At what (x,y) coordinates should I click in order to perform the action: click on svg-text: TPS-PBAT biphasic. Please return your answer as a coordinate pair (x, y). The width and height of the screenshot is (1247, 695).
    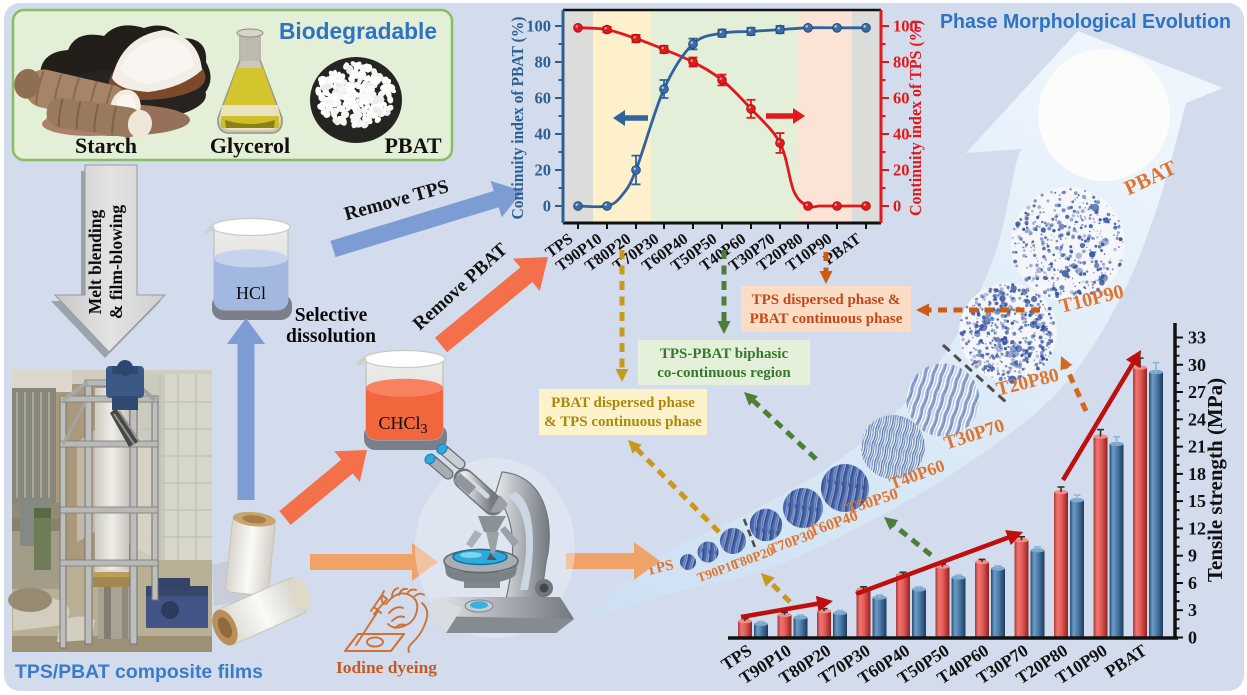
    Looking at the image, I should click on (724, 354).